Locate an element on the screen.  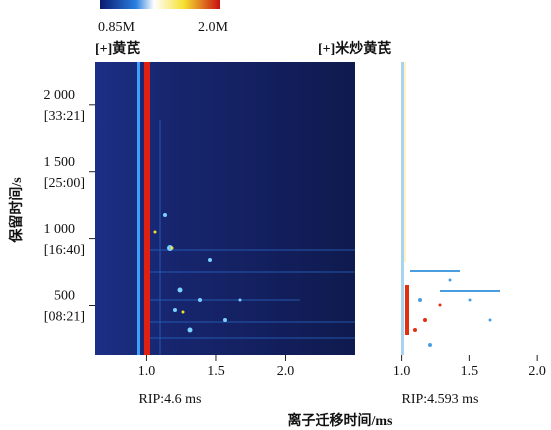
colorbar-max: 2.0M is located at coordinates (213, 27).